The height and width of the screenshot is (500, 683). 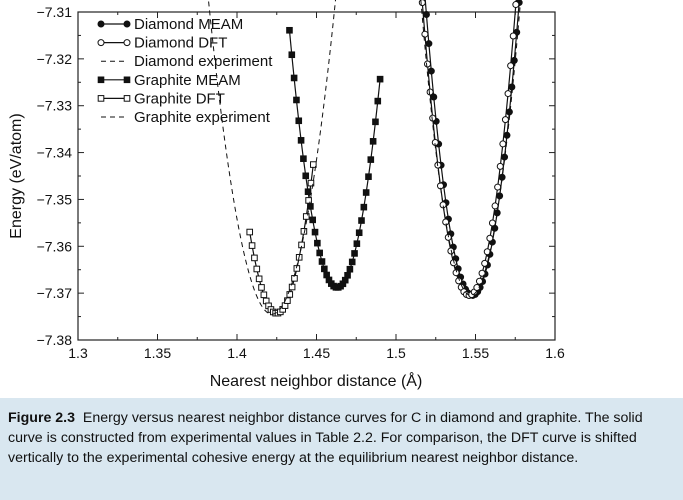 I want to click on y-tick-label: −7.36, so click(x=55, y=246).